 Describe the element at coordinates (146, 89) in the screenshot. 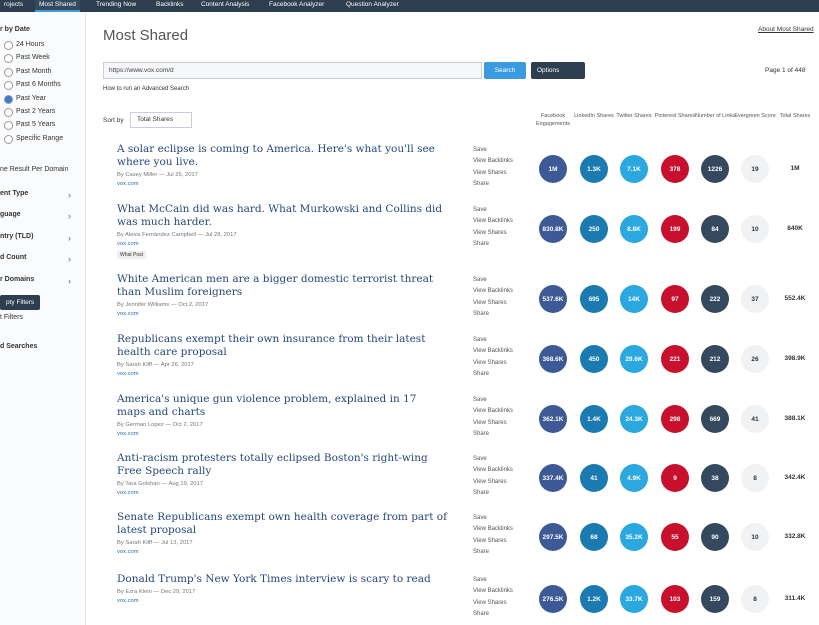

I see `advanced-link: How to run an Advanced Search` at that location.